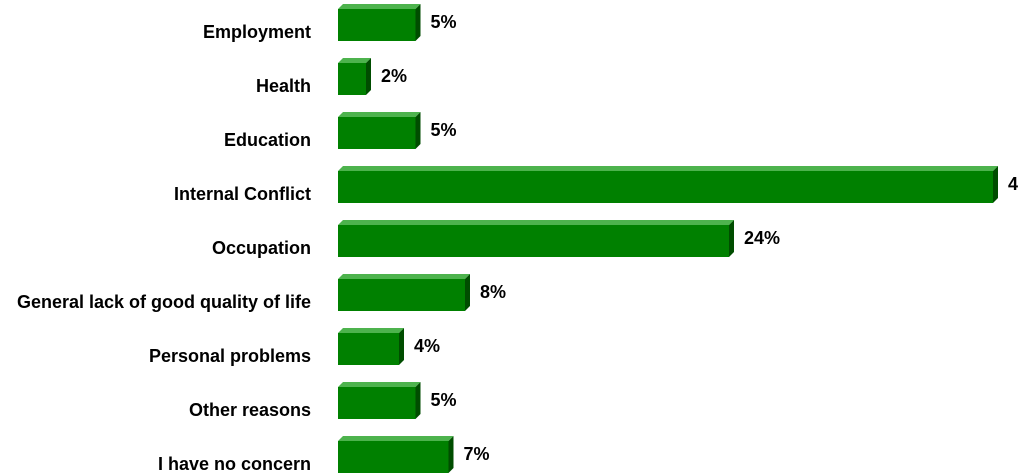 This screenshot has height=475, width=1022. What do you see at coordinates (477, 454) in the screenshot?
I see `value-label: 7%` at bounding box center [477, 454].